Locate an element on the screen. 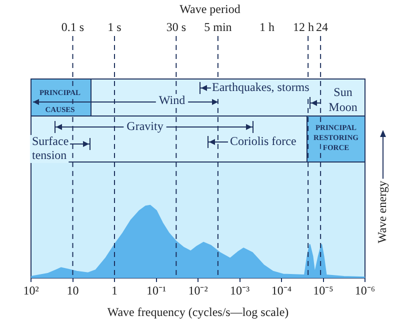  text: Wind is located at coordinates (172, 100).